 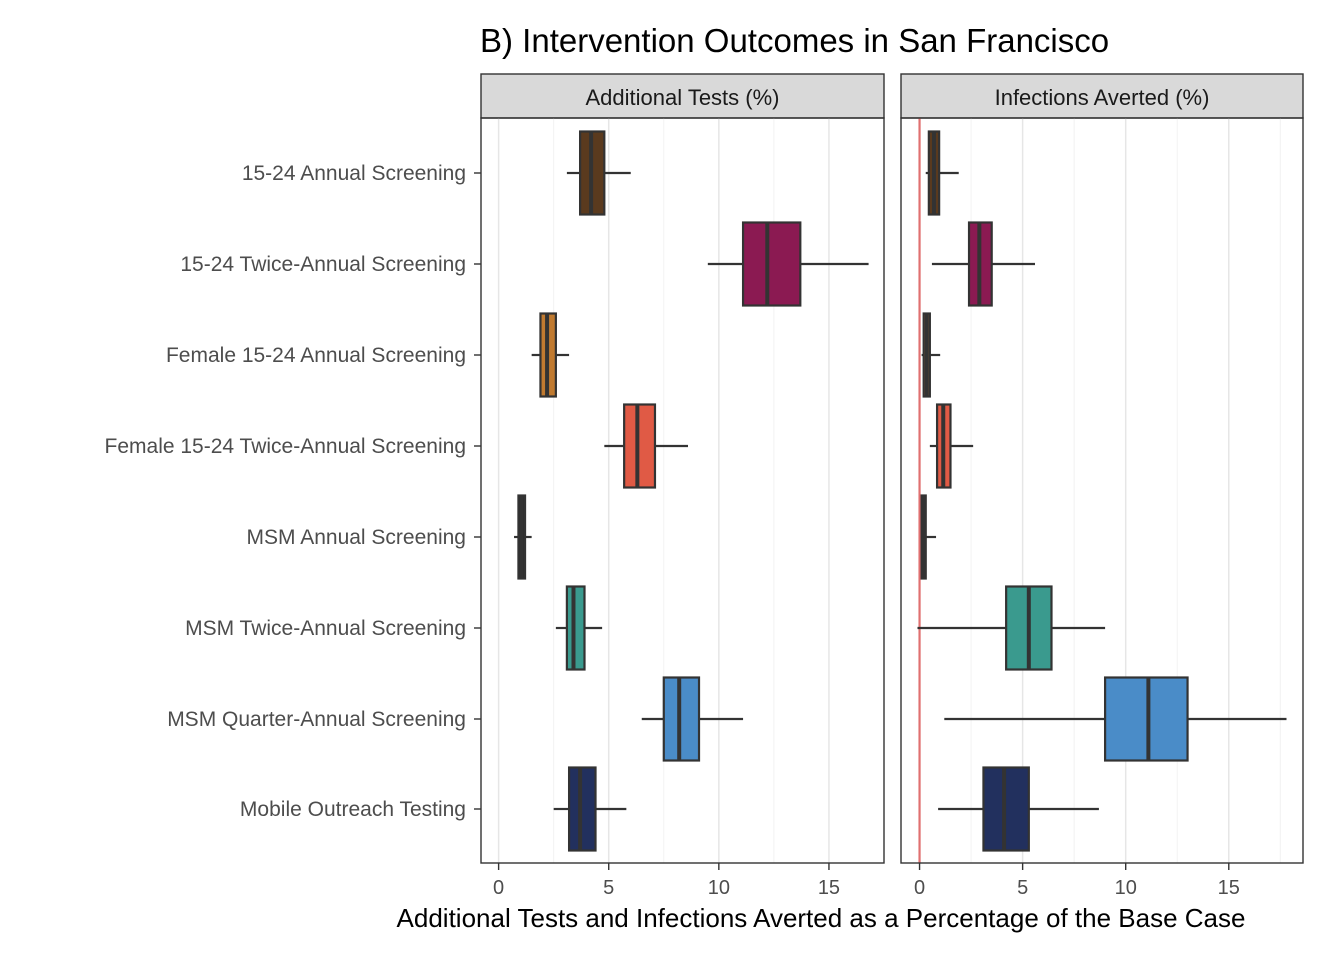 I want to click on strip-label-additional-tests: Additional Tests (%), so click(x=682, y=97).